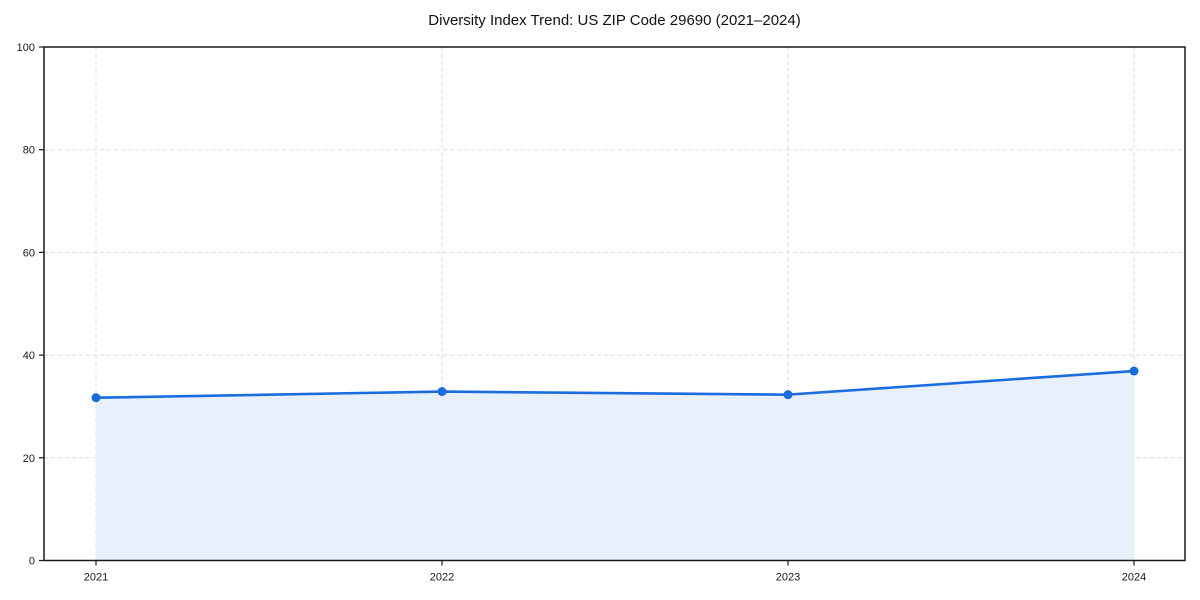 The width and height of the screenshot is (1200, 600). Describe the element at coordinates (788, 578) in the screenshot. I see `x-tick-label: 2023` at that location.